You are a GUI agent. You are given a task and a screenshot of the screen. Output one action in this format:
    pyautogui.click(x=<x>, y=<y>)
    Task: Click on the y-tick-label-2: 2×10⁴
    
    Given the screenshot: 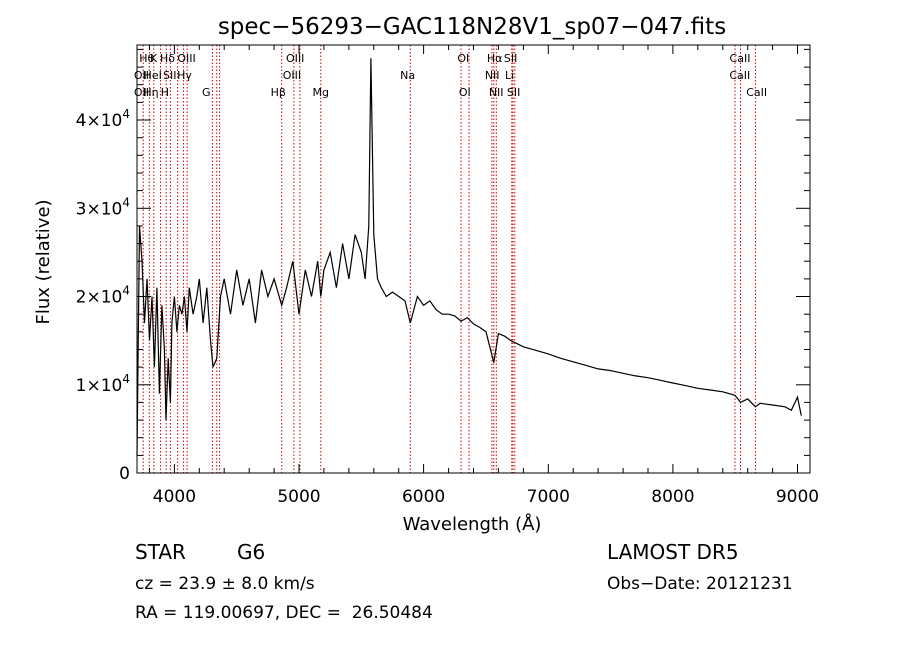 What is the action you would take?
    pyautogui.click(x=103, y=296)
    